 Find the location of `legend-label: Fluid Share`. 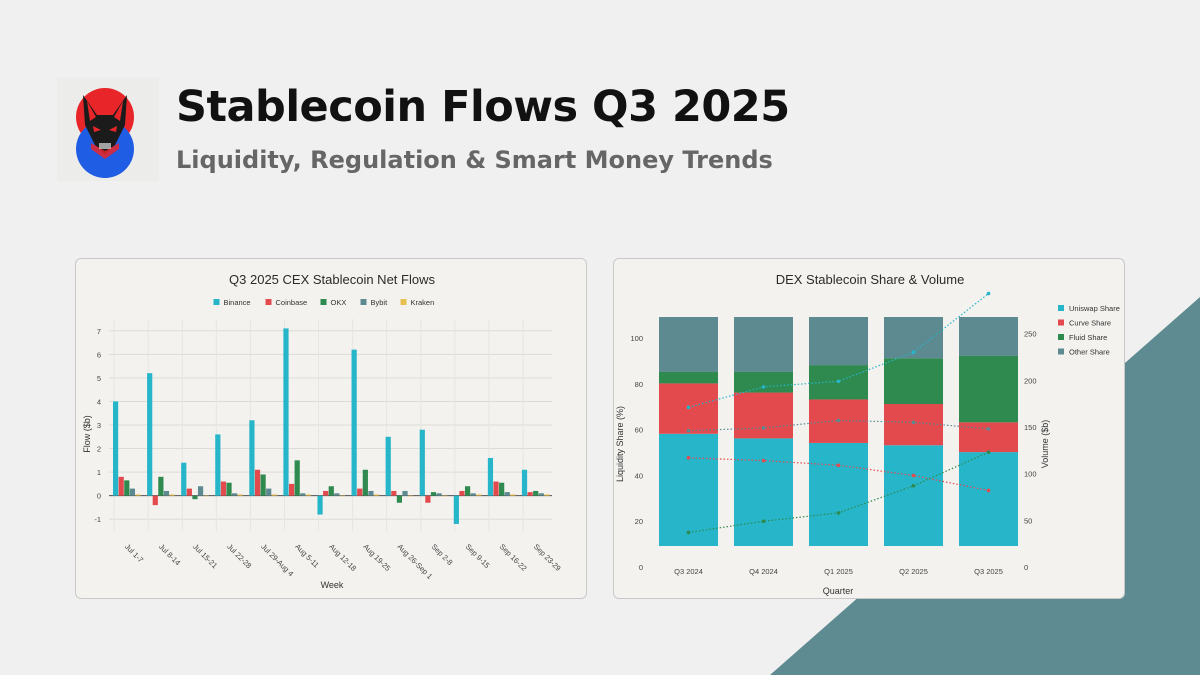

legend-label: Fluid Share is located at coordinates (1088, 337).